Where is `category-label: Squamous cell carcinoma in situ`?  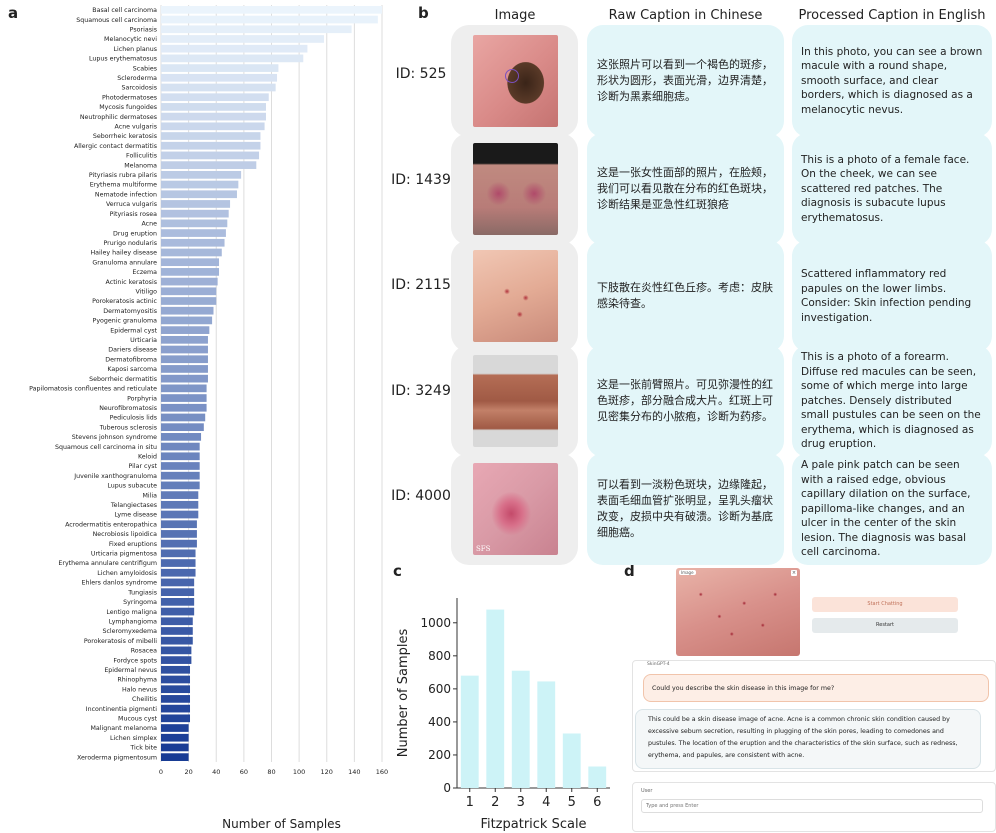 category-label: Squamous cell carcinoma in situ is located at coordinates (106, 447).